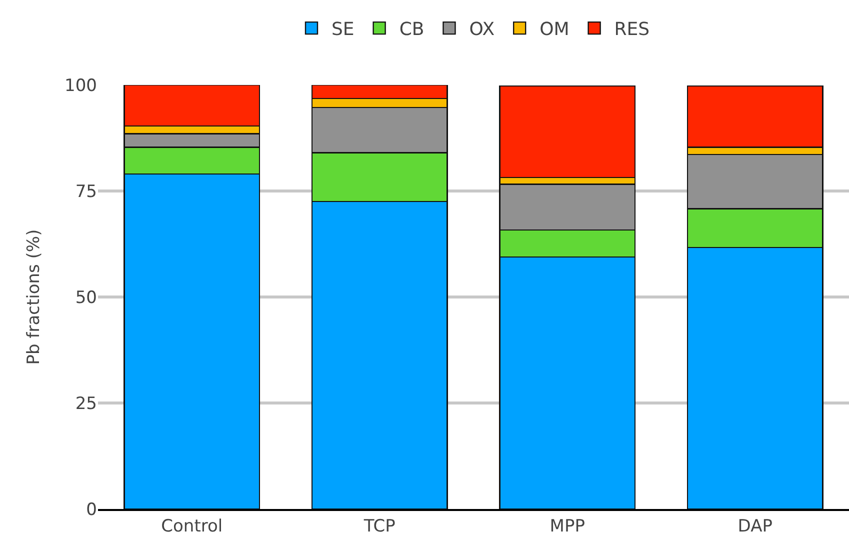 The height and width of the screenshot is (556, 849). I want to click on y-axis-title: Pb fractions (%), so click(34, 297).